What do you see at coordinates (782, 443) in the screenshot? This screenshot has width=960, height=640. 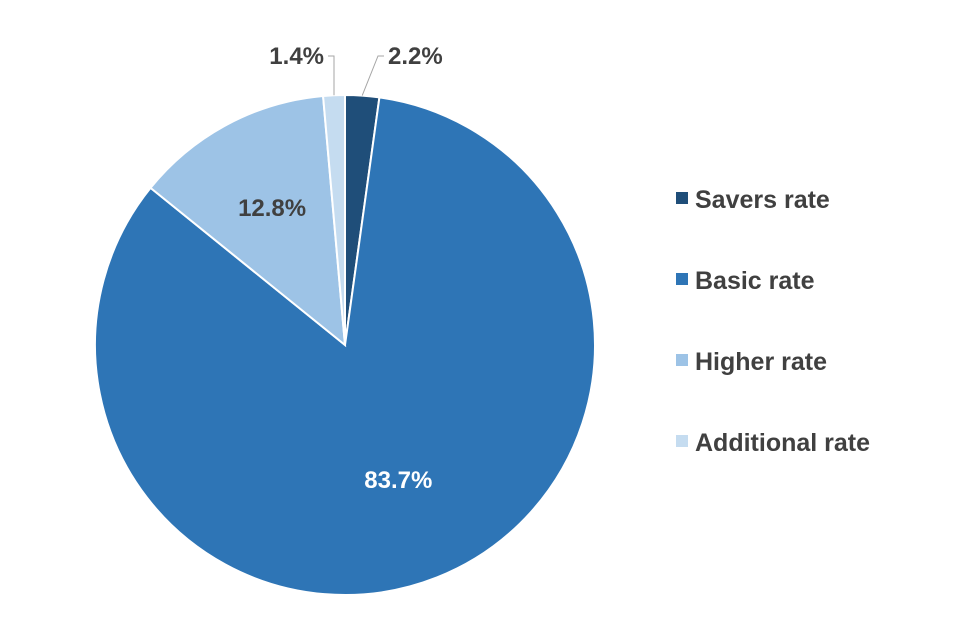 I see `legend-label-additional-rate: Additional rate` at bounding box center [782, 443].